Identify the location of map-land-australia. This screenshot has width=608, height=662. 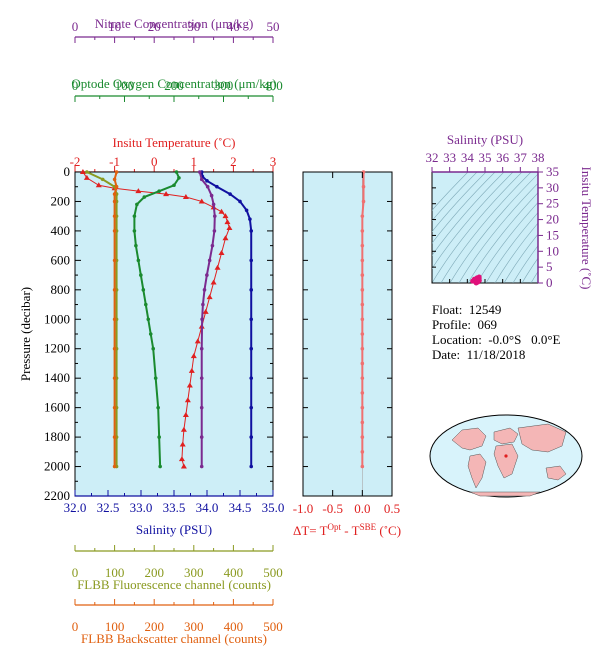
(556, 473).